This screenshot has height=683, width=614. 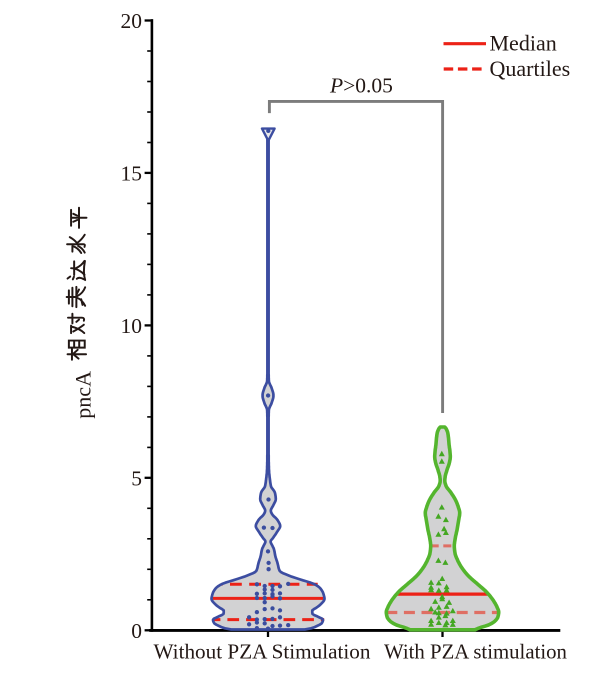 I want to click on svg-text: Median, so click(x=523, y=43).